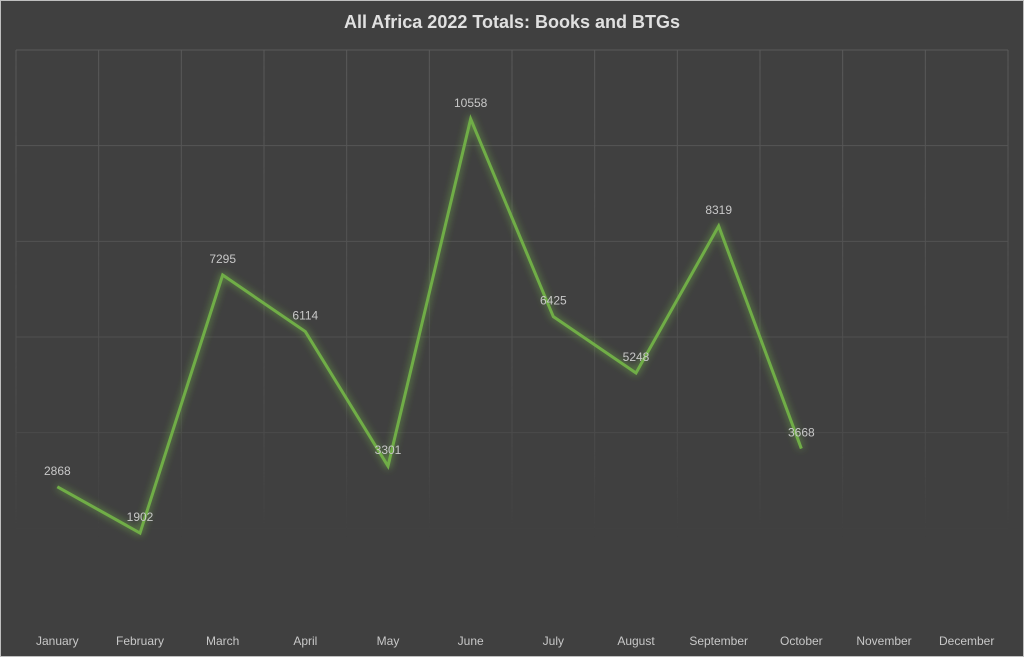 The image size is (1024, 657). Describe the element at coordinates (636, 357) in the screenshot. I see `data-label: 5248` at that location.